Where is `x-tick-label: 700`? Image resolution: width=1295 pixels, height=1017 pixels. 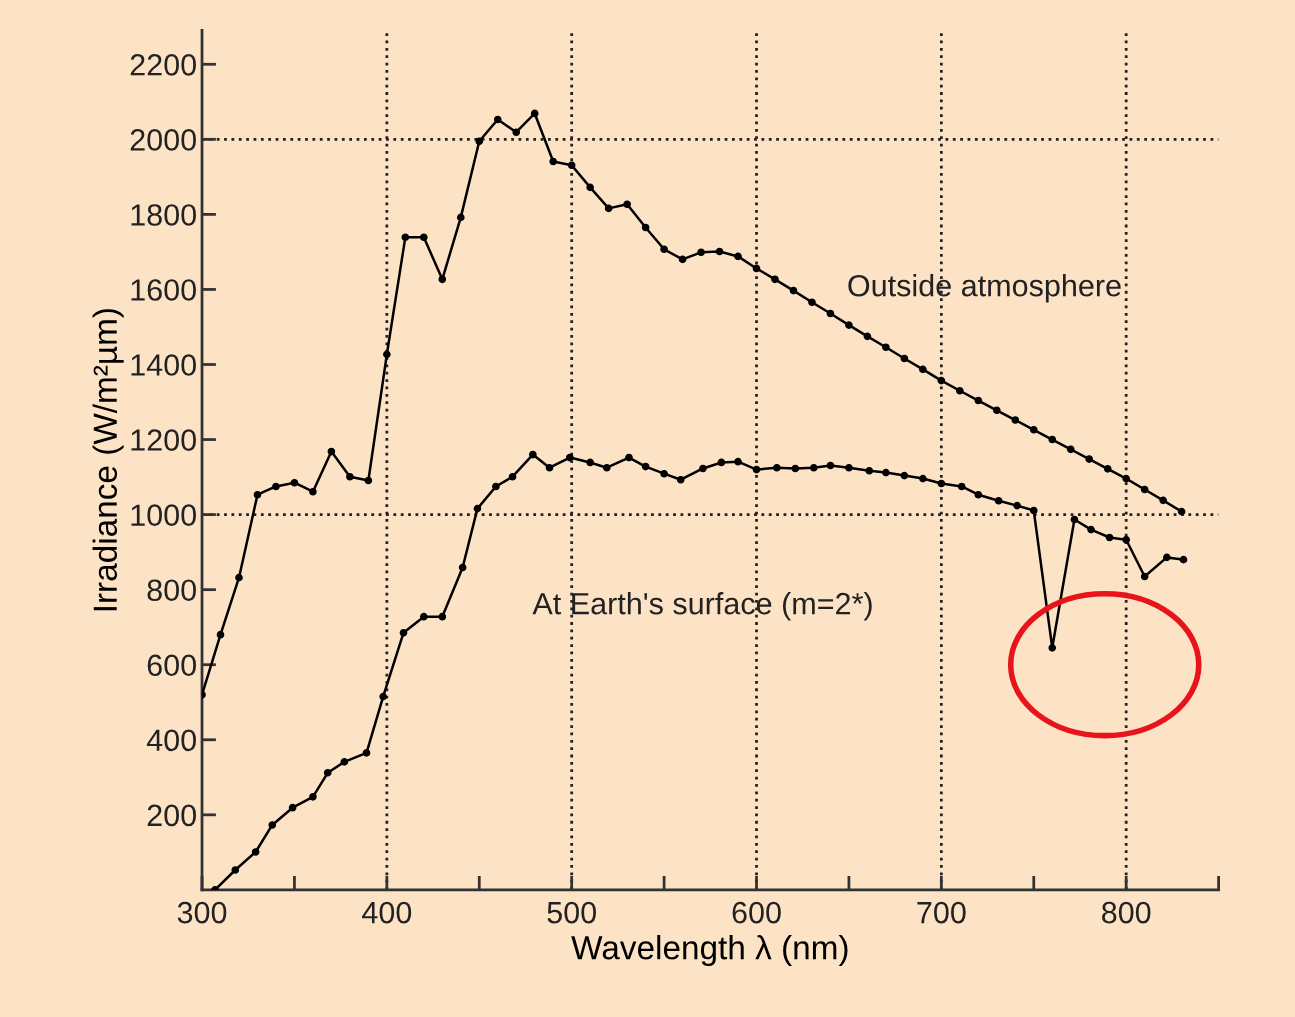 x-tick-label: 700 is located at coordinates (941, 912).